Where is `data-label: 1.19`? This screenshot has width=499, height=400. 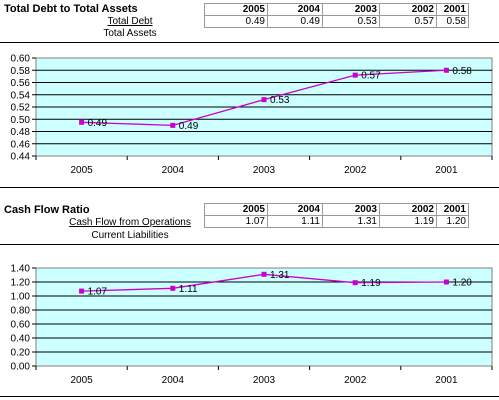
data-label: 1.19 is located at coordinates (371, 283).